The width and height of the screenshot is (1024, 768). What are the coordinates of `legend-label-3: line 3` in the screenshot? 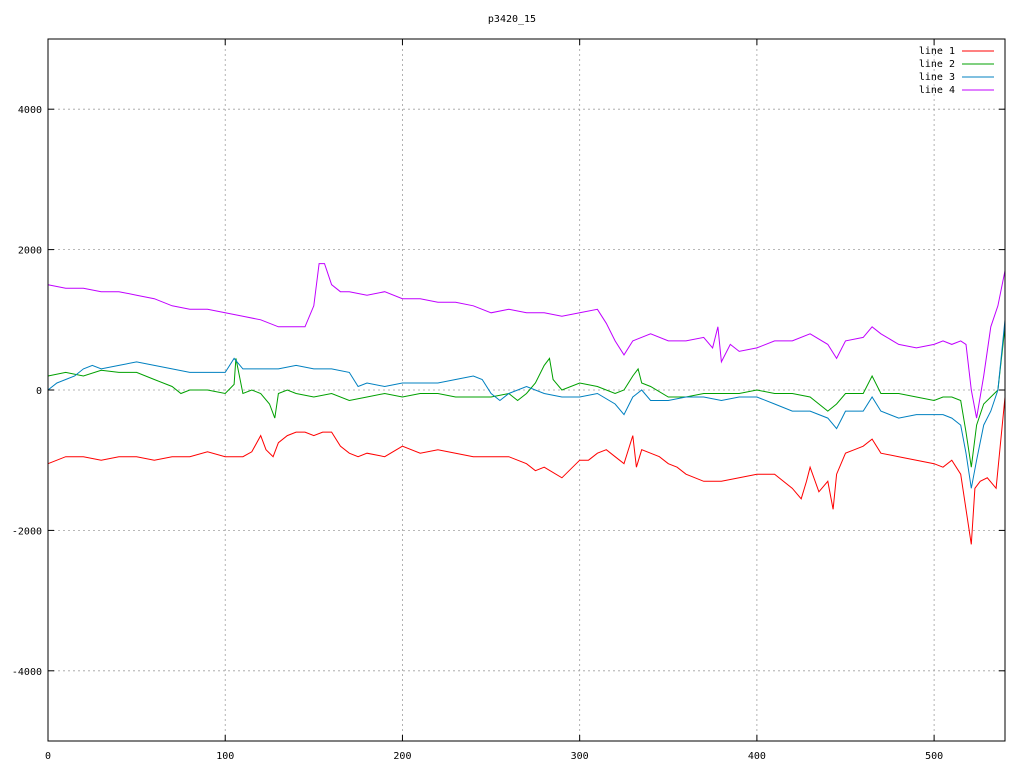 It's located at (937, 77).